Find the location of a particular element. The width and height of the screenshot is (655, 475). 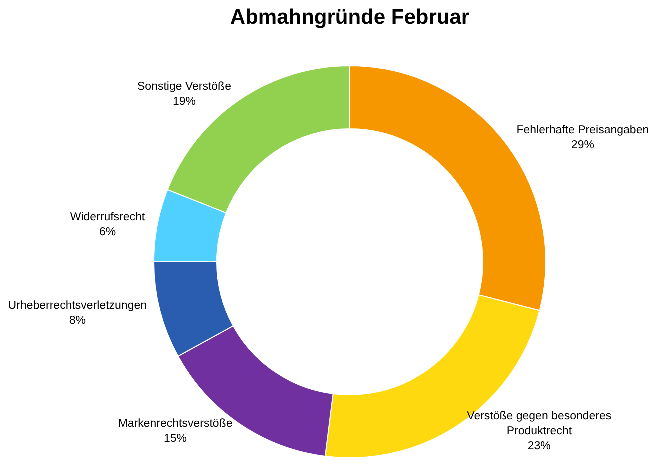

data-label: 29% is located at coordinates (582, 145).